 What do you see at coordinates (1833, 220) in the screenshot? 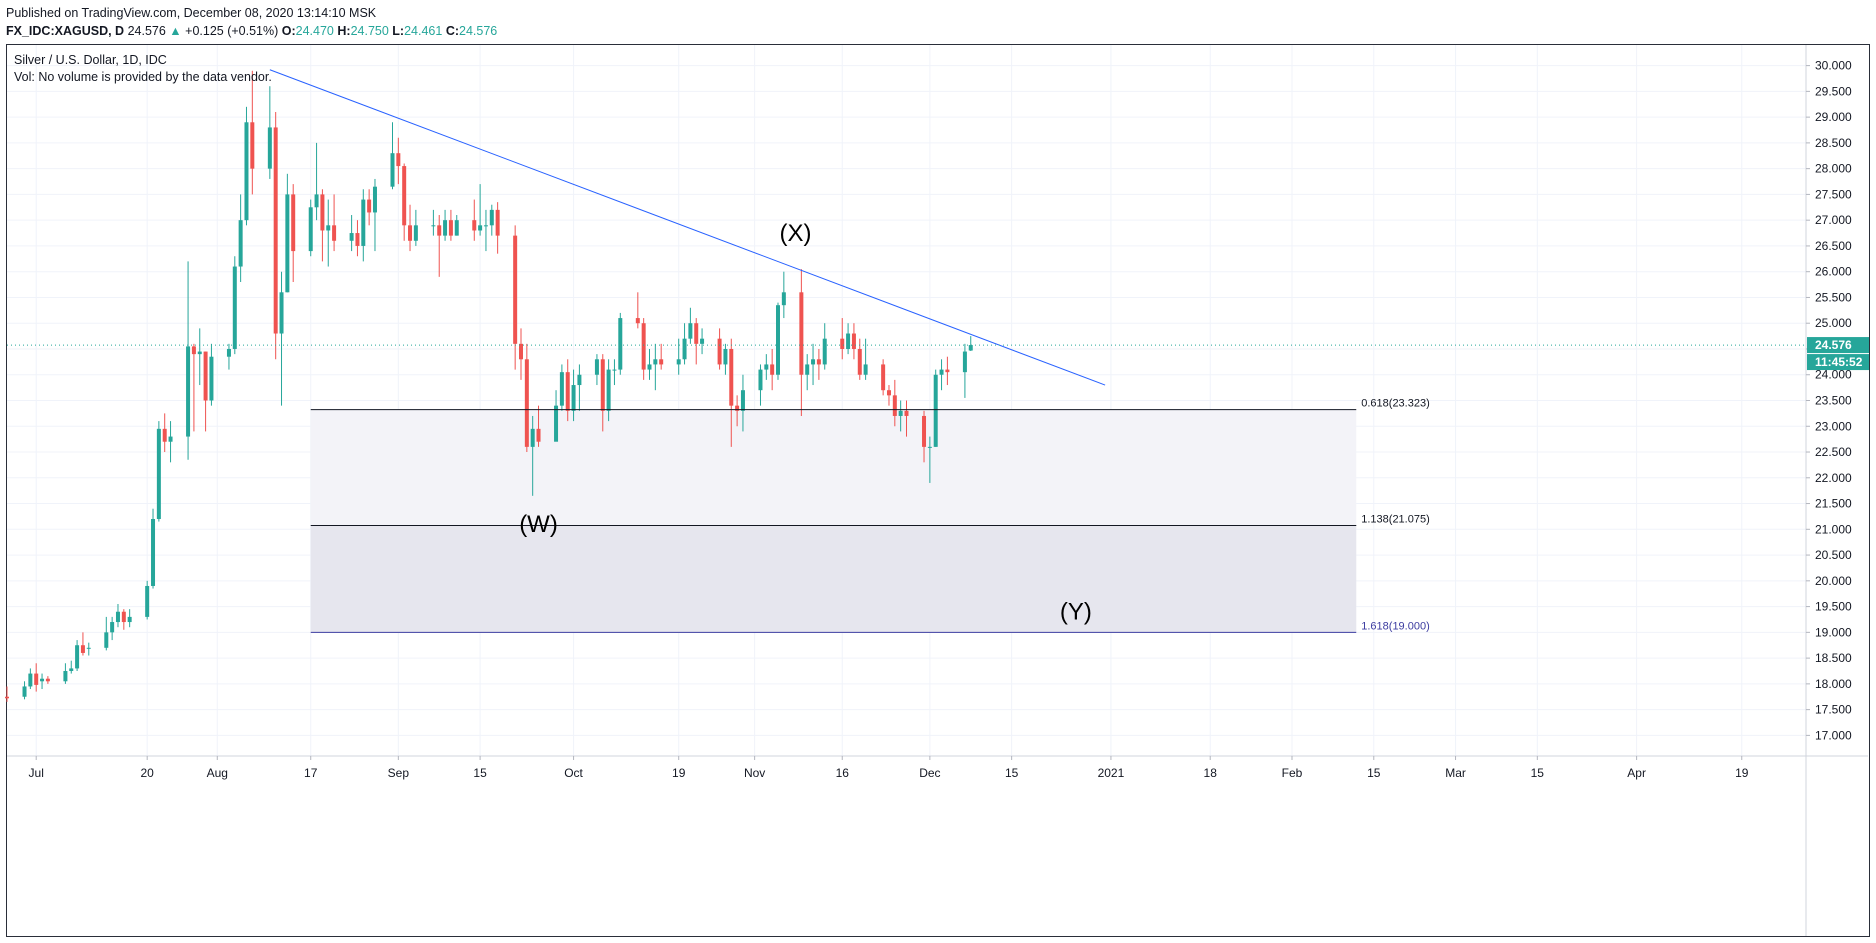
I see `y-tick-label: 27.000` at bounding box center [1833, 220].